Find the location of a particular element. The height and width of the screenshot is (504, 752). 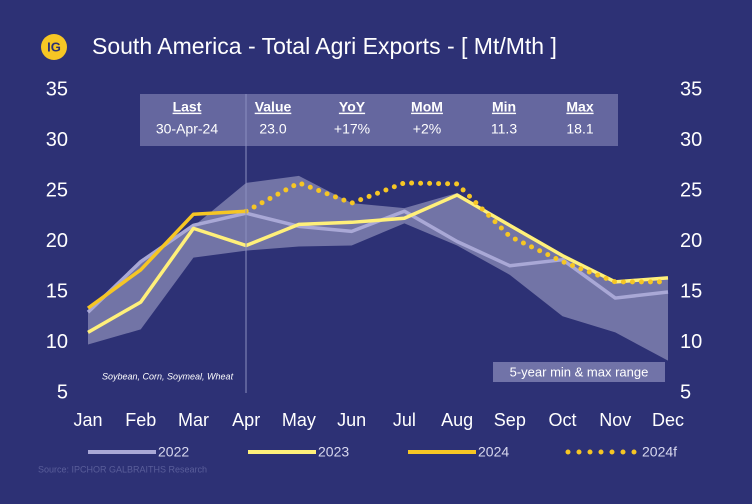

y-tick-label: 25 is located at coordinates (57, 190).